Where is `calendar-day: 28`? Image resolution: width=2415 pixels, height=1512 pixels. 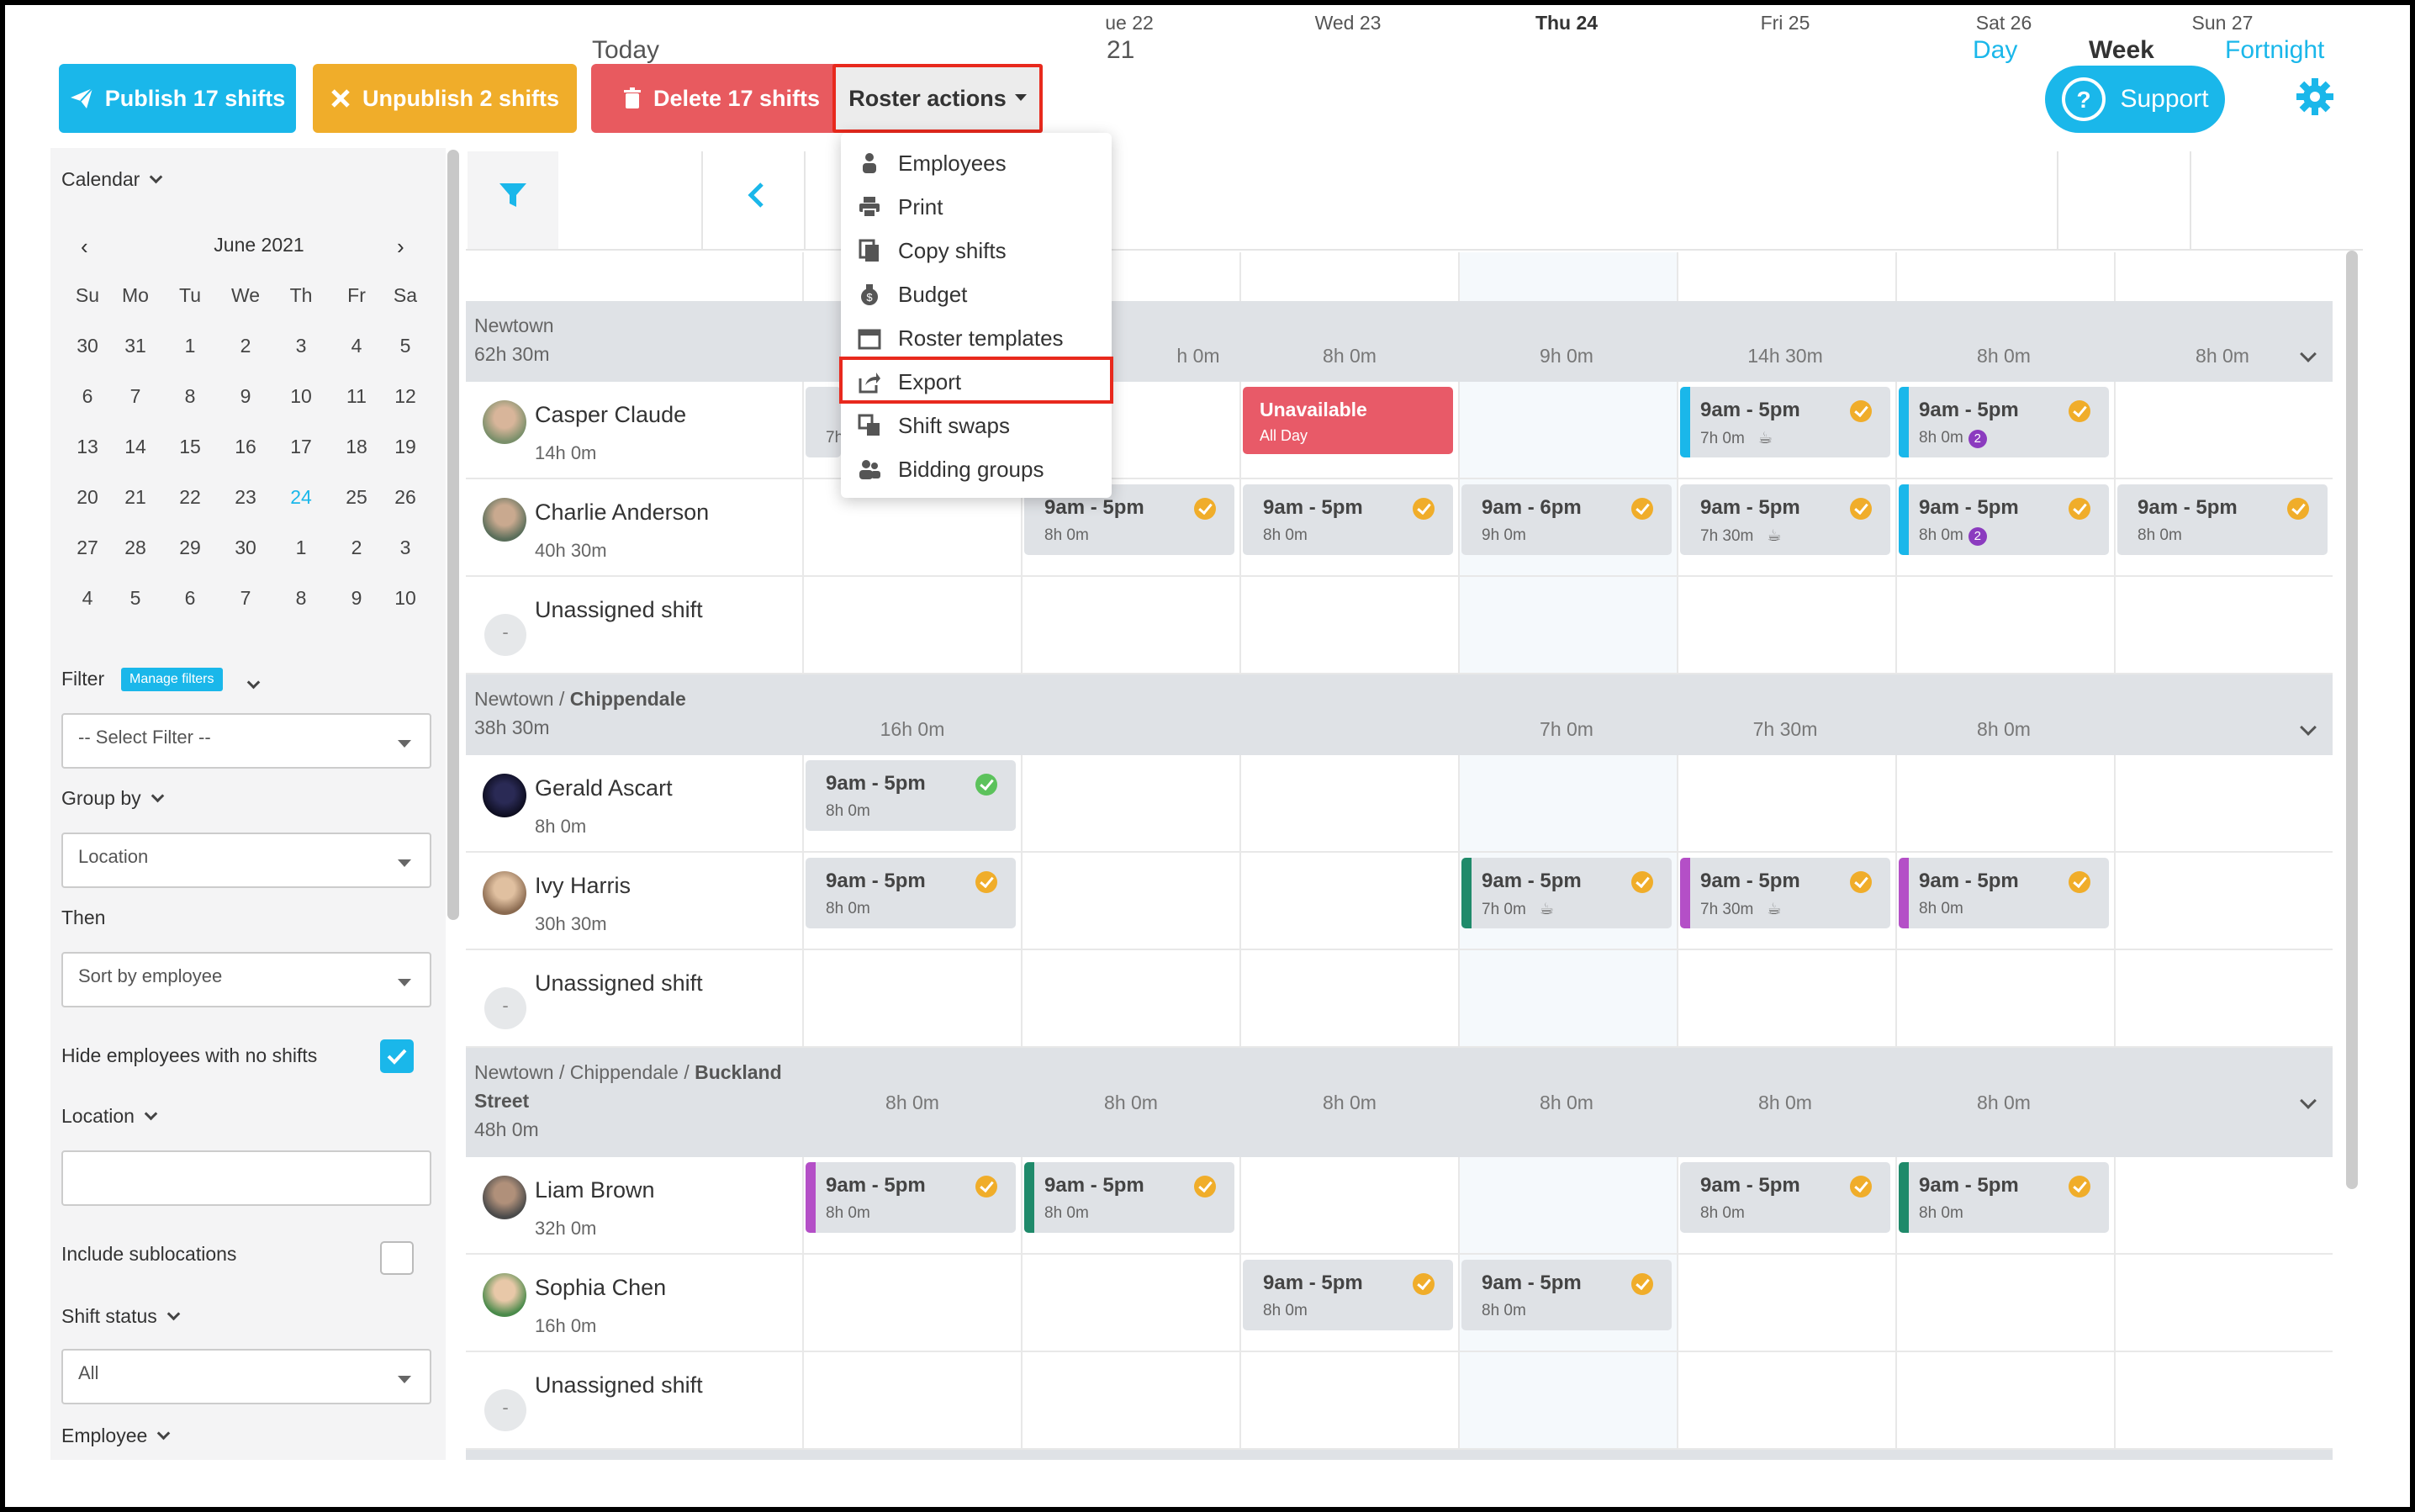 calendar-day: 28 is located at coordinates (135, 547).